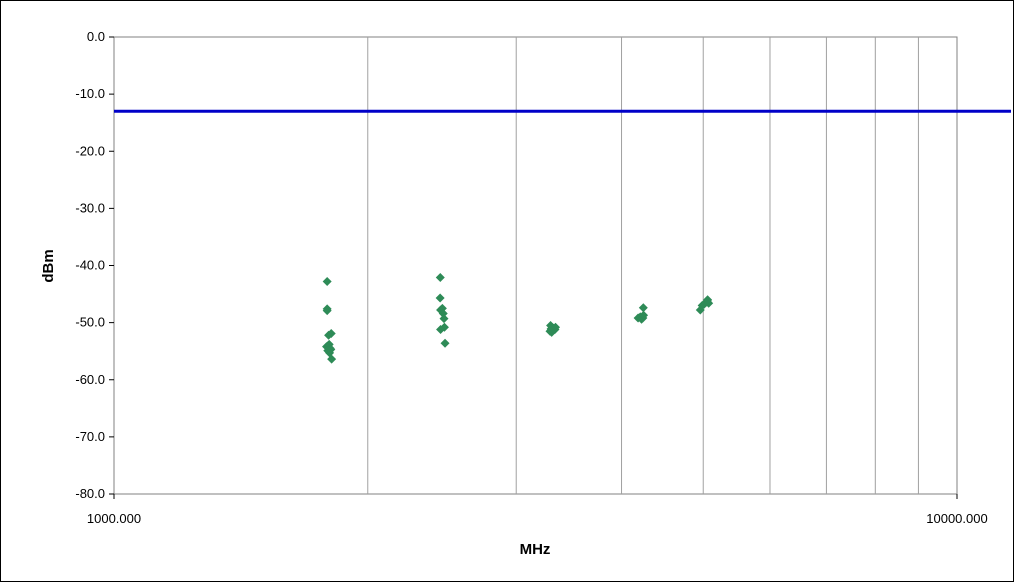 The image size is (1014, 582). I want to click on x-tick-label: 1000.000, so click(114, 518).